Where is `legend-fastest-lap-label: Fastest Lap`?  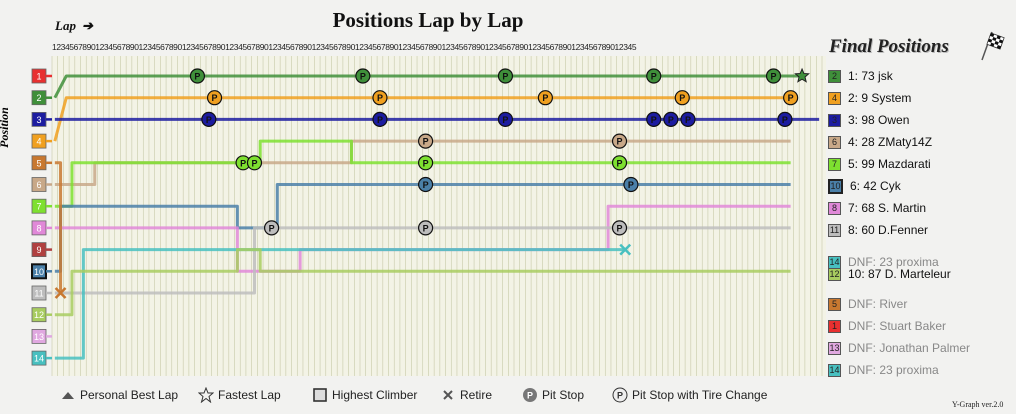
legend-fastest-lap-label: Fastest Lap is located at coordinates (249, 395).